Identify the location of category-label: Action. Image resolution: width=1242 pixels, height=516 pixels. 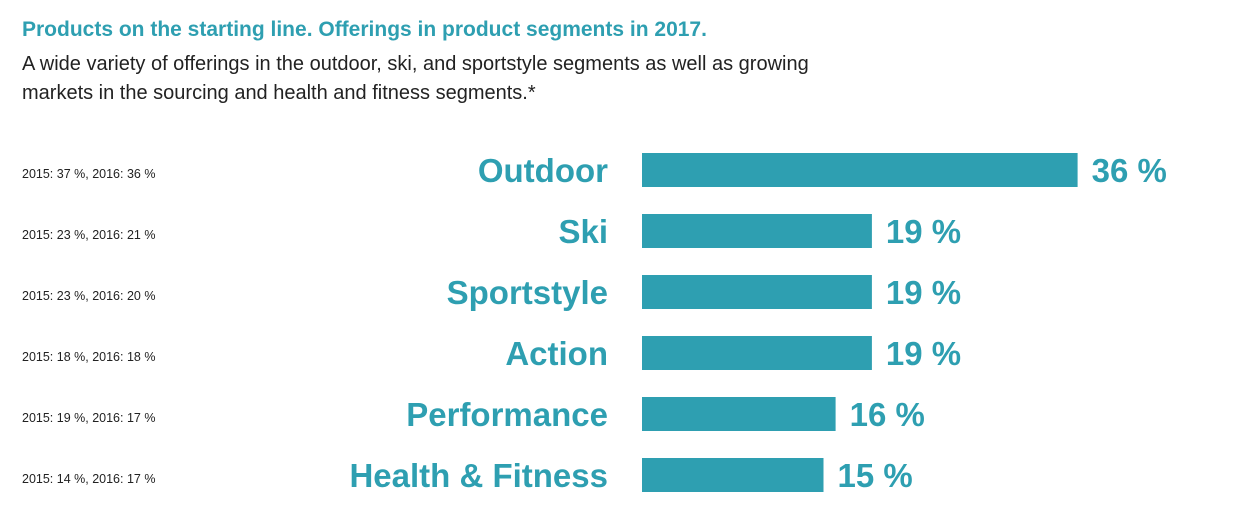
(556, 353).